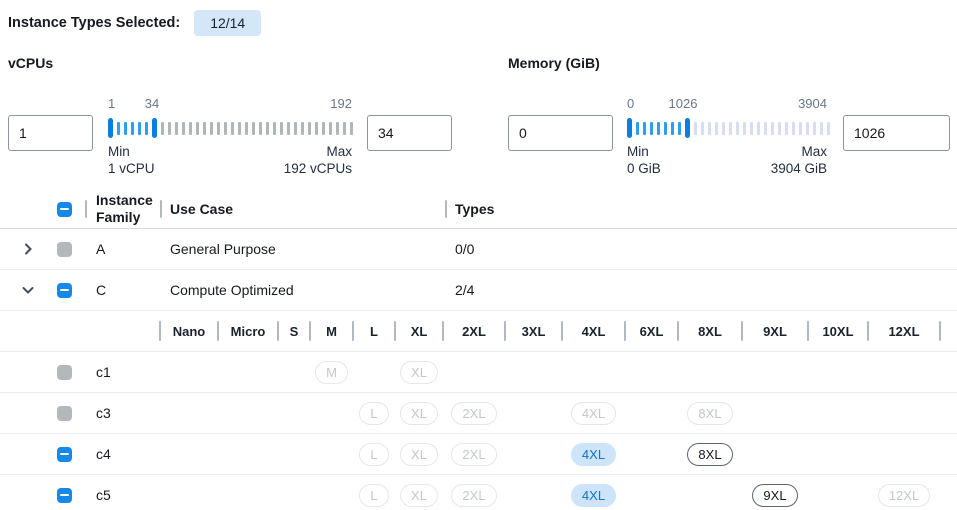  I want to click on size-column-label: 10XL, so click(838, 331).